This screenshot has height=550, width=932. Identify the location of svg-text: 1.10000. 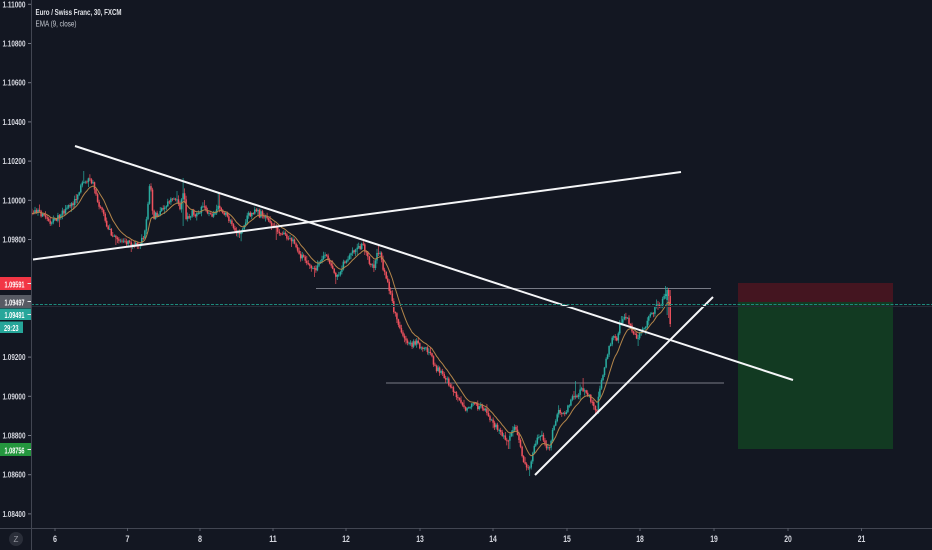
(14, 200).